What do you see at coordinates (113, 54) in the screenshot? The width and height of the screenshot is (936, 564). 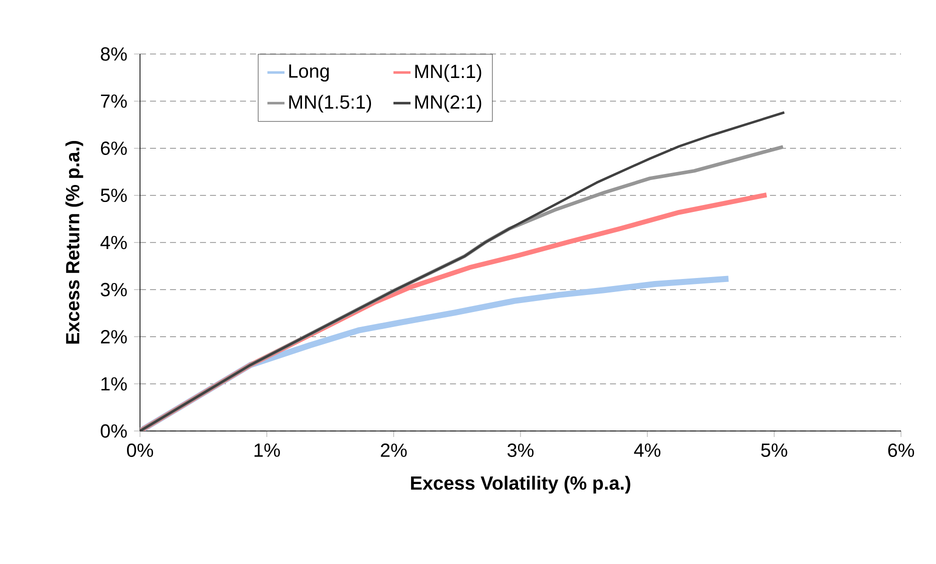 I see `y-tick-label: 8%` at bounding box center [113, 54].